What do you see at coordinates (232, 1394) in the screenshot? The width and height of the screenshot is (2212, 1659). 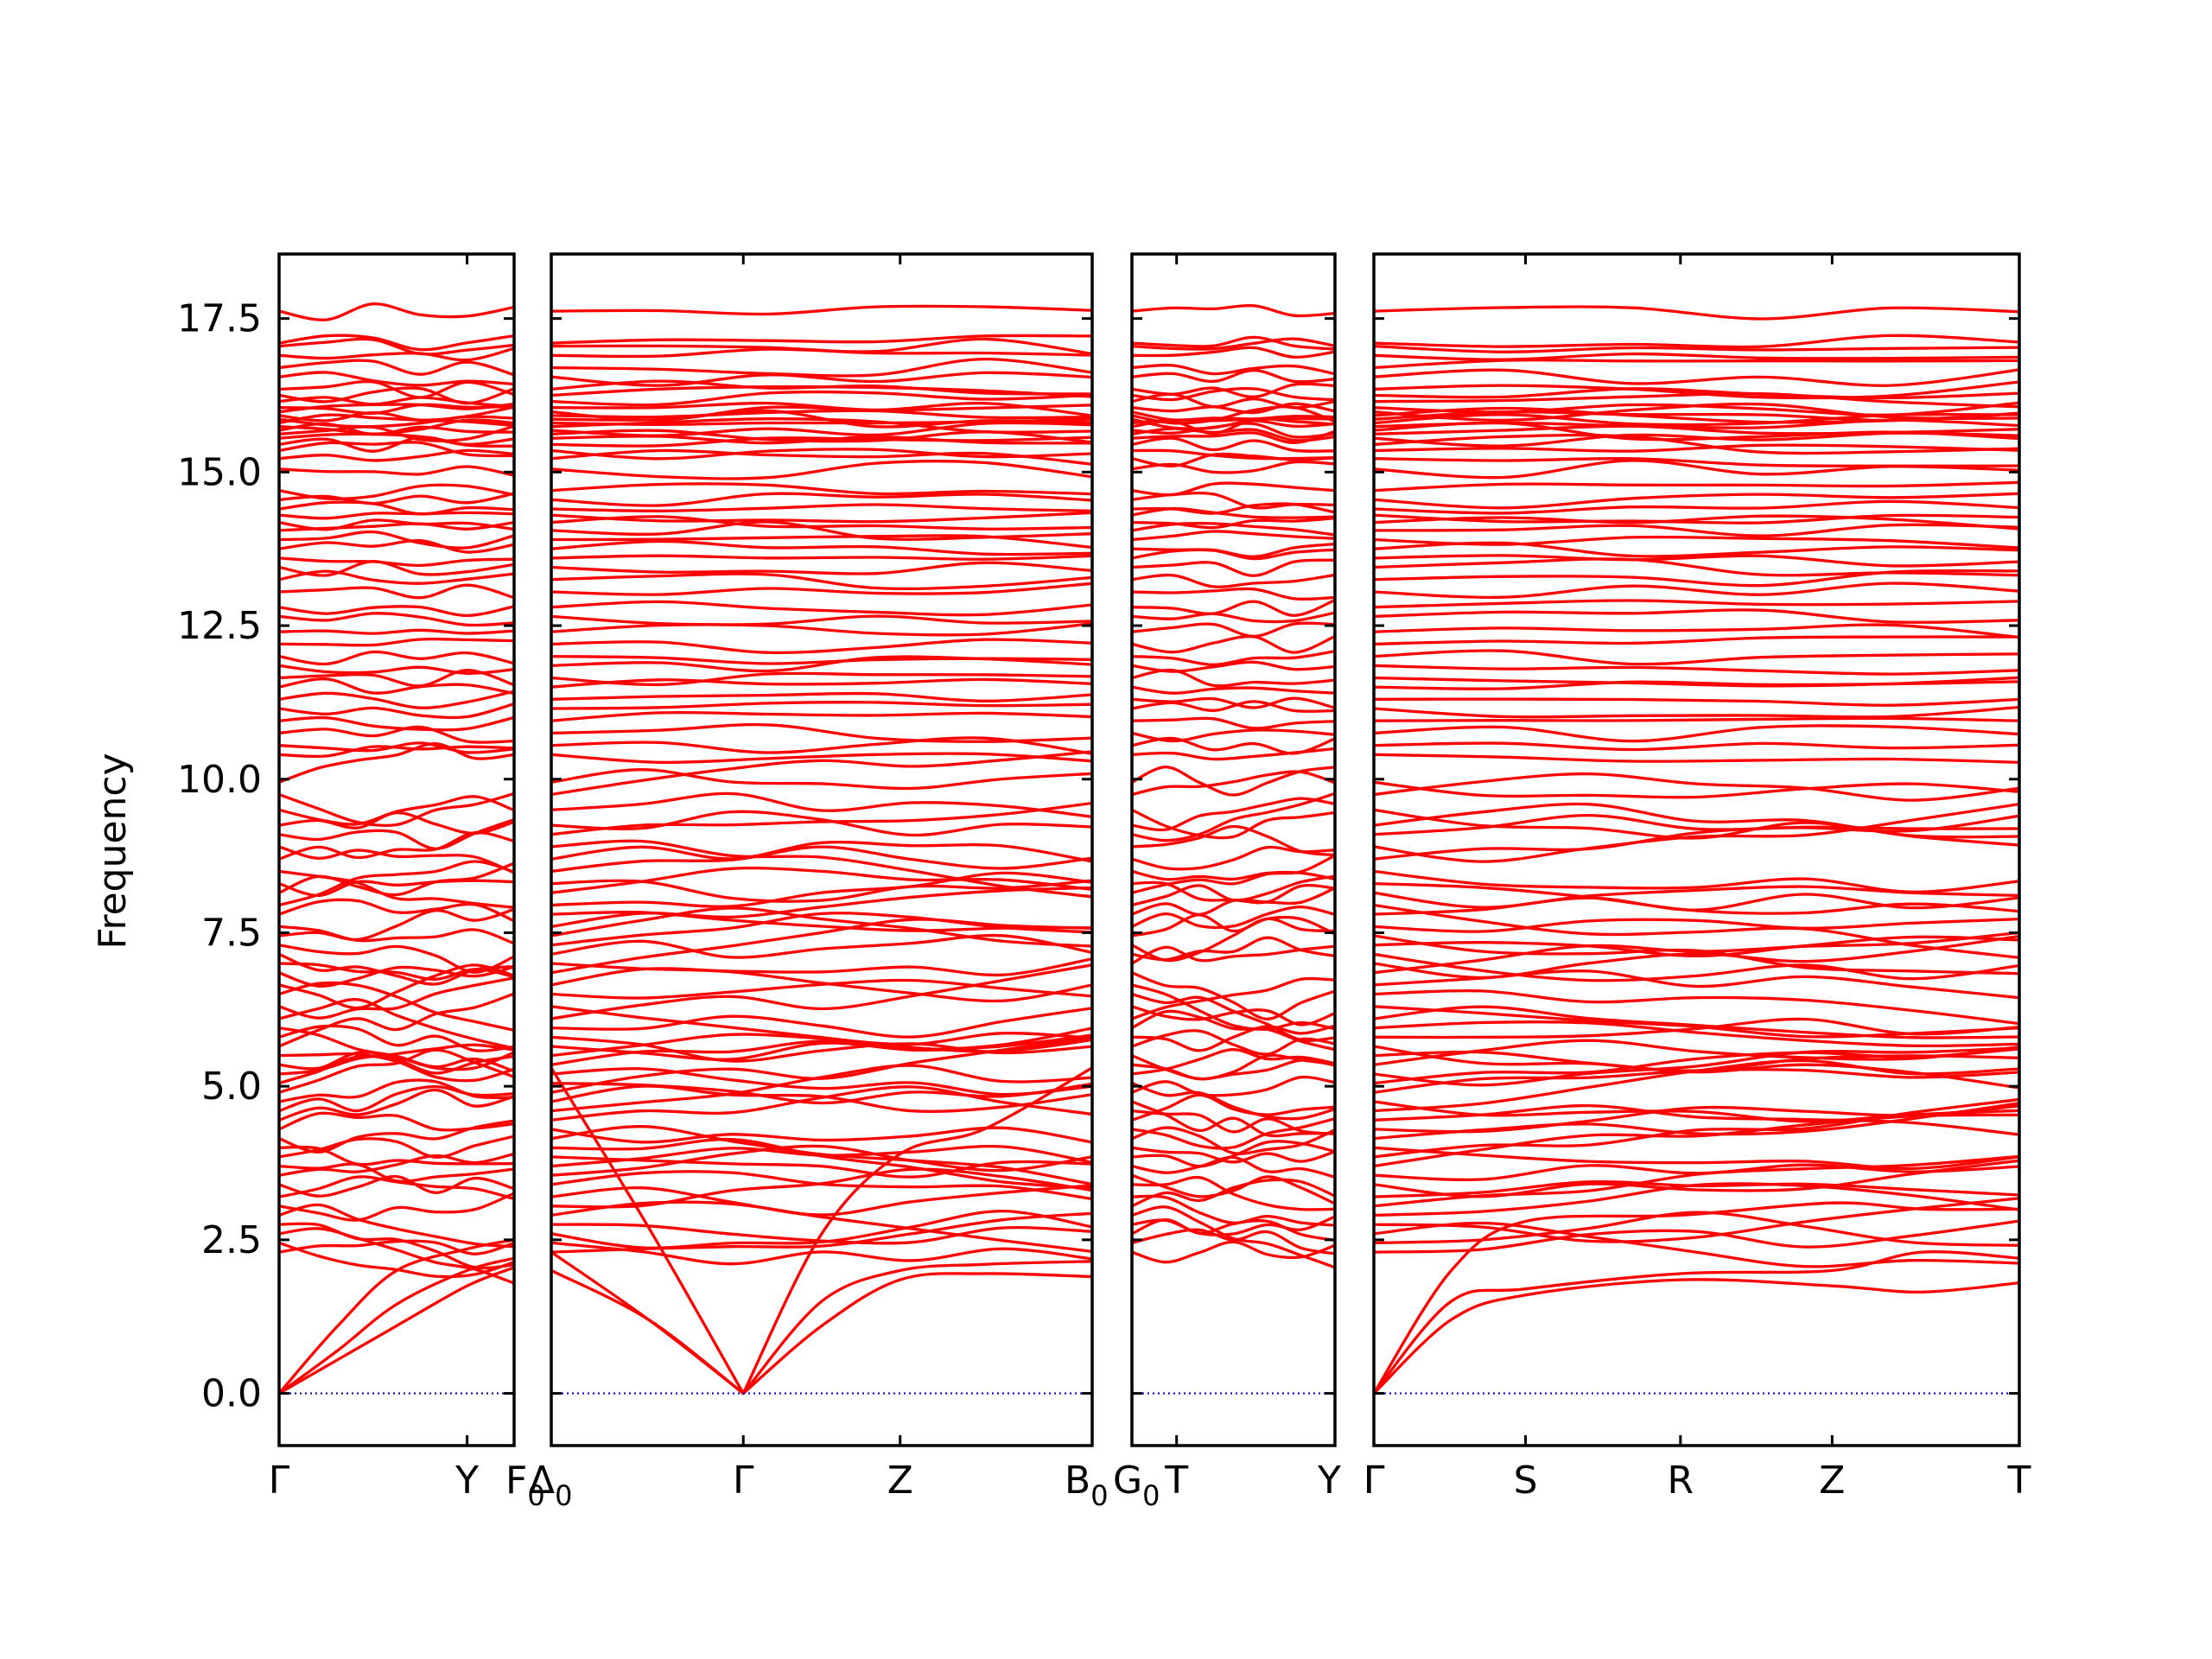 I see `y-tick-label: 0.0` at bounding box center [232, 1394].